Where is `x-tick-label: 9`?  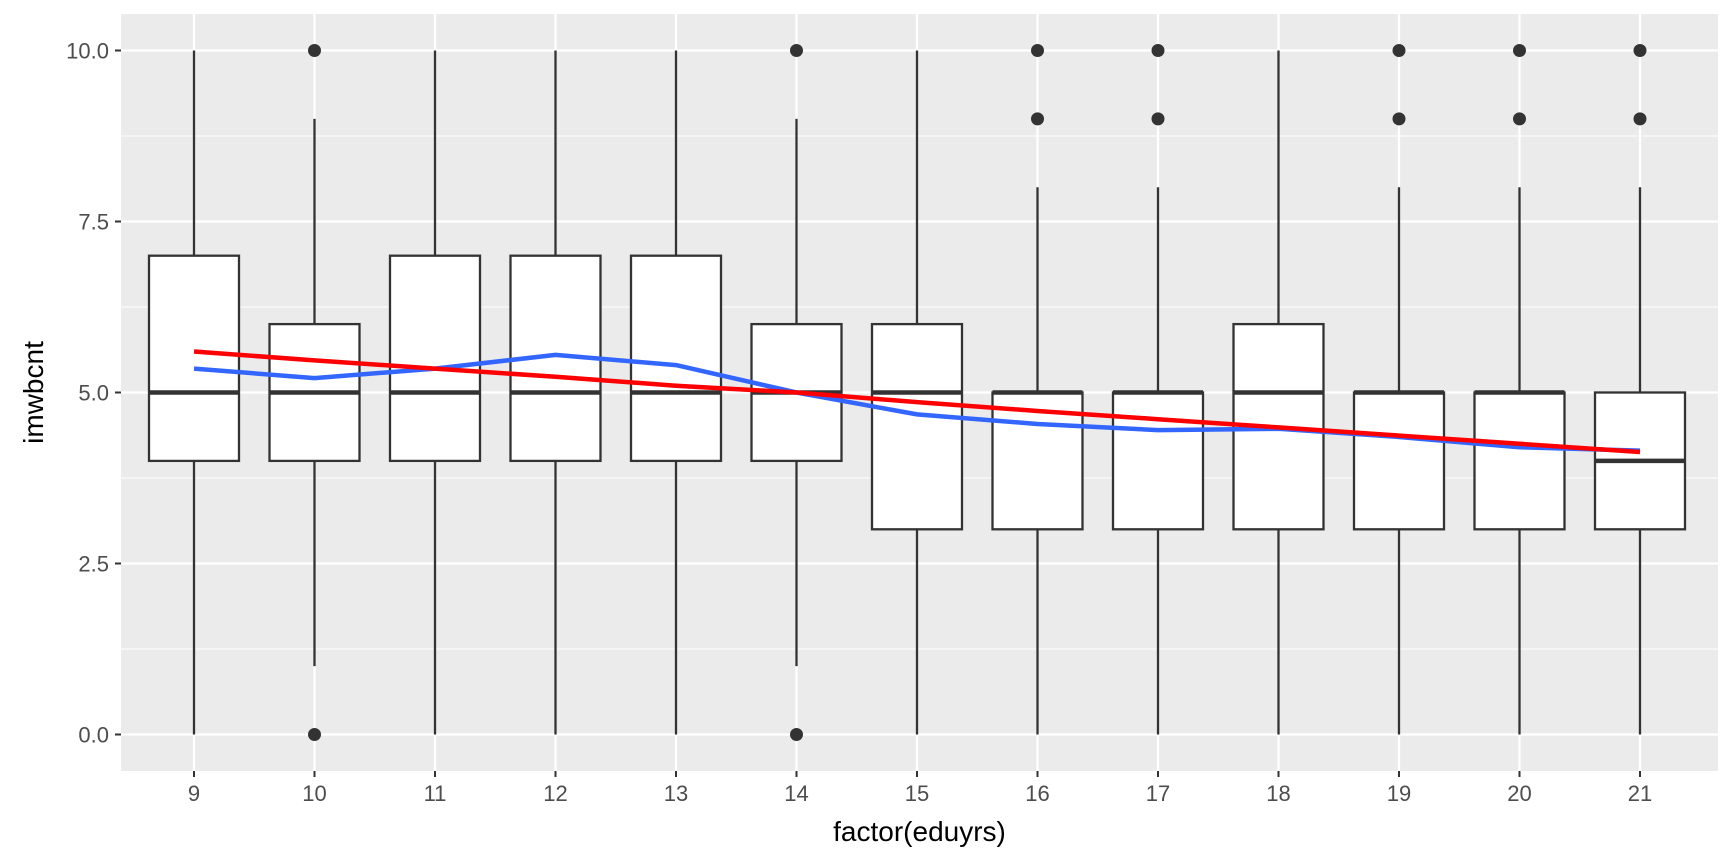
x-tick-label: 9 is located at coordinates (194, 793).